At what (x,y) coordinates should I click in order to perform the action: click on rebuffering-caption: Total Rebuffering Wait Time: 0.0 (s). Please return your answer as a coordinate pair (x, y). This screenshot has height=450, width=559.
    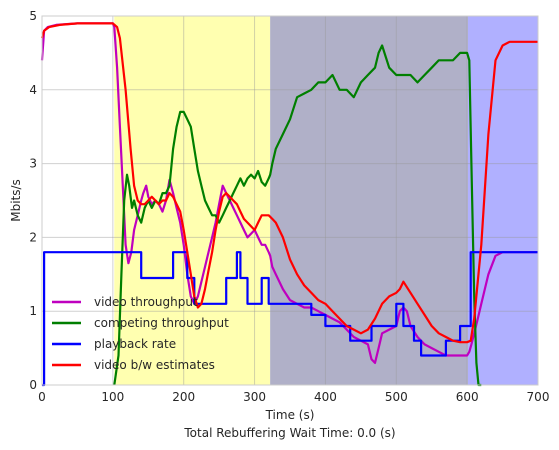
    Looking at the image, I should click on (289, 433).